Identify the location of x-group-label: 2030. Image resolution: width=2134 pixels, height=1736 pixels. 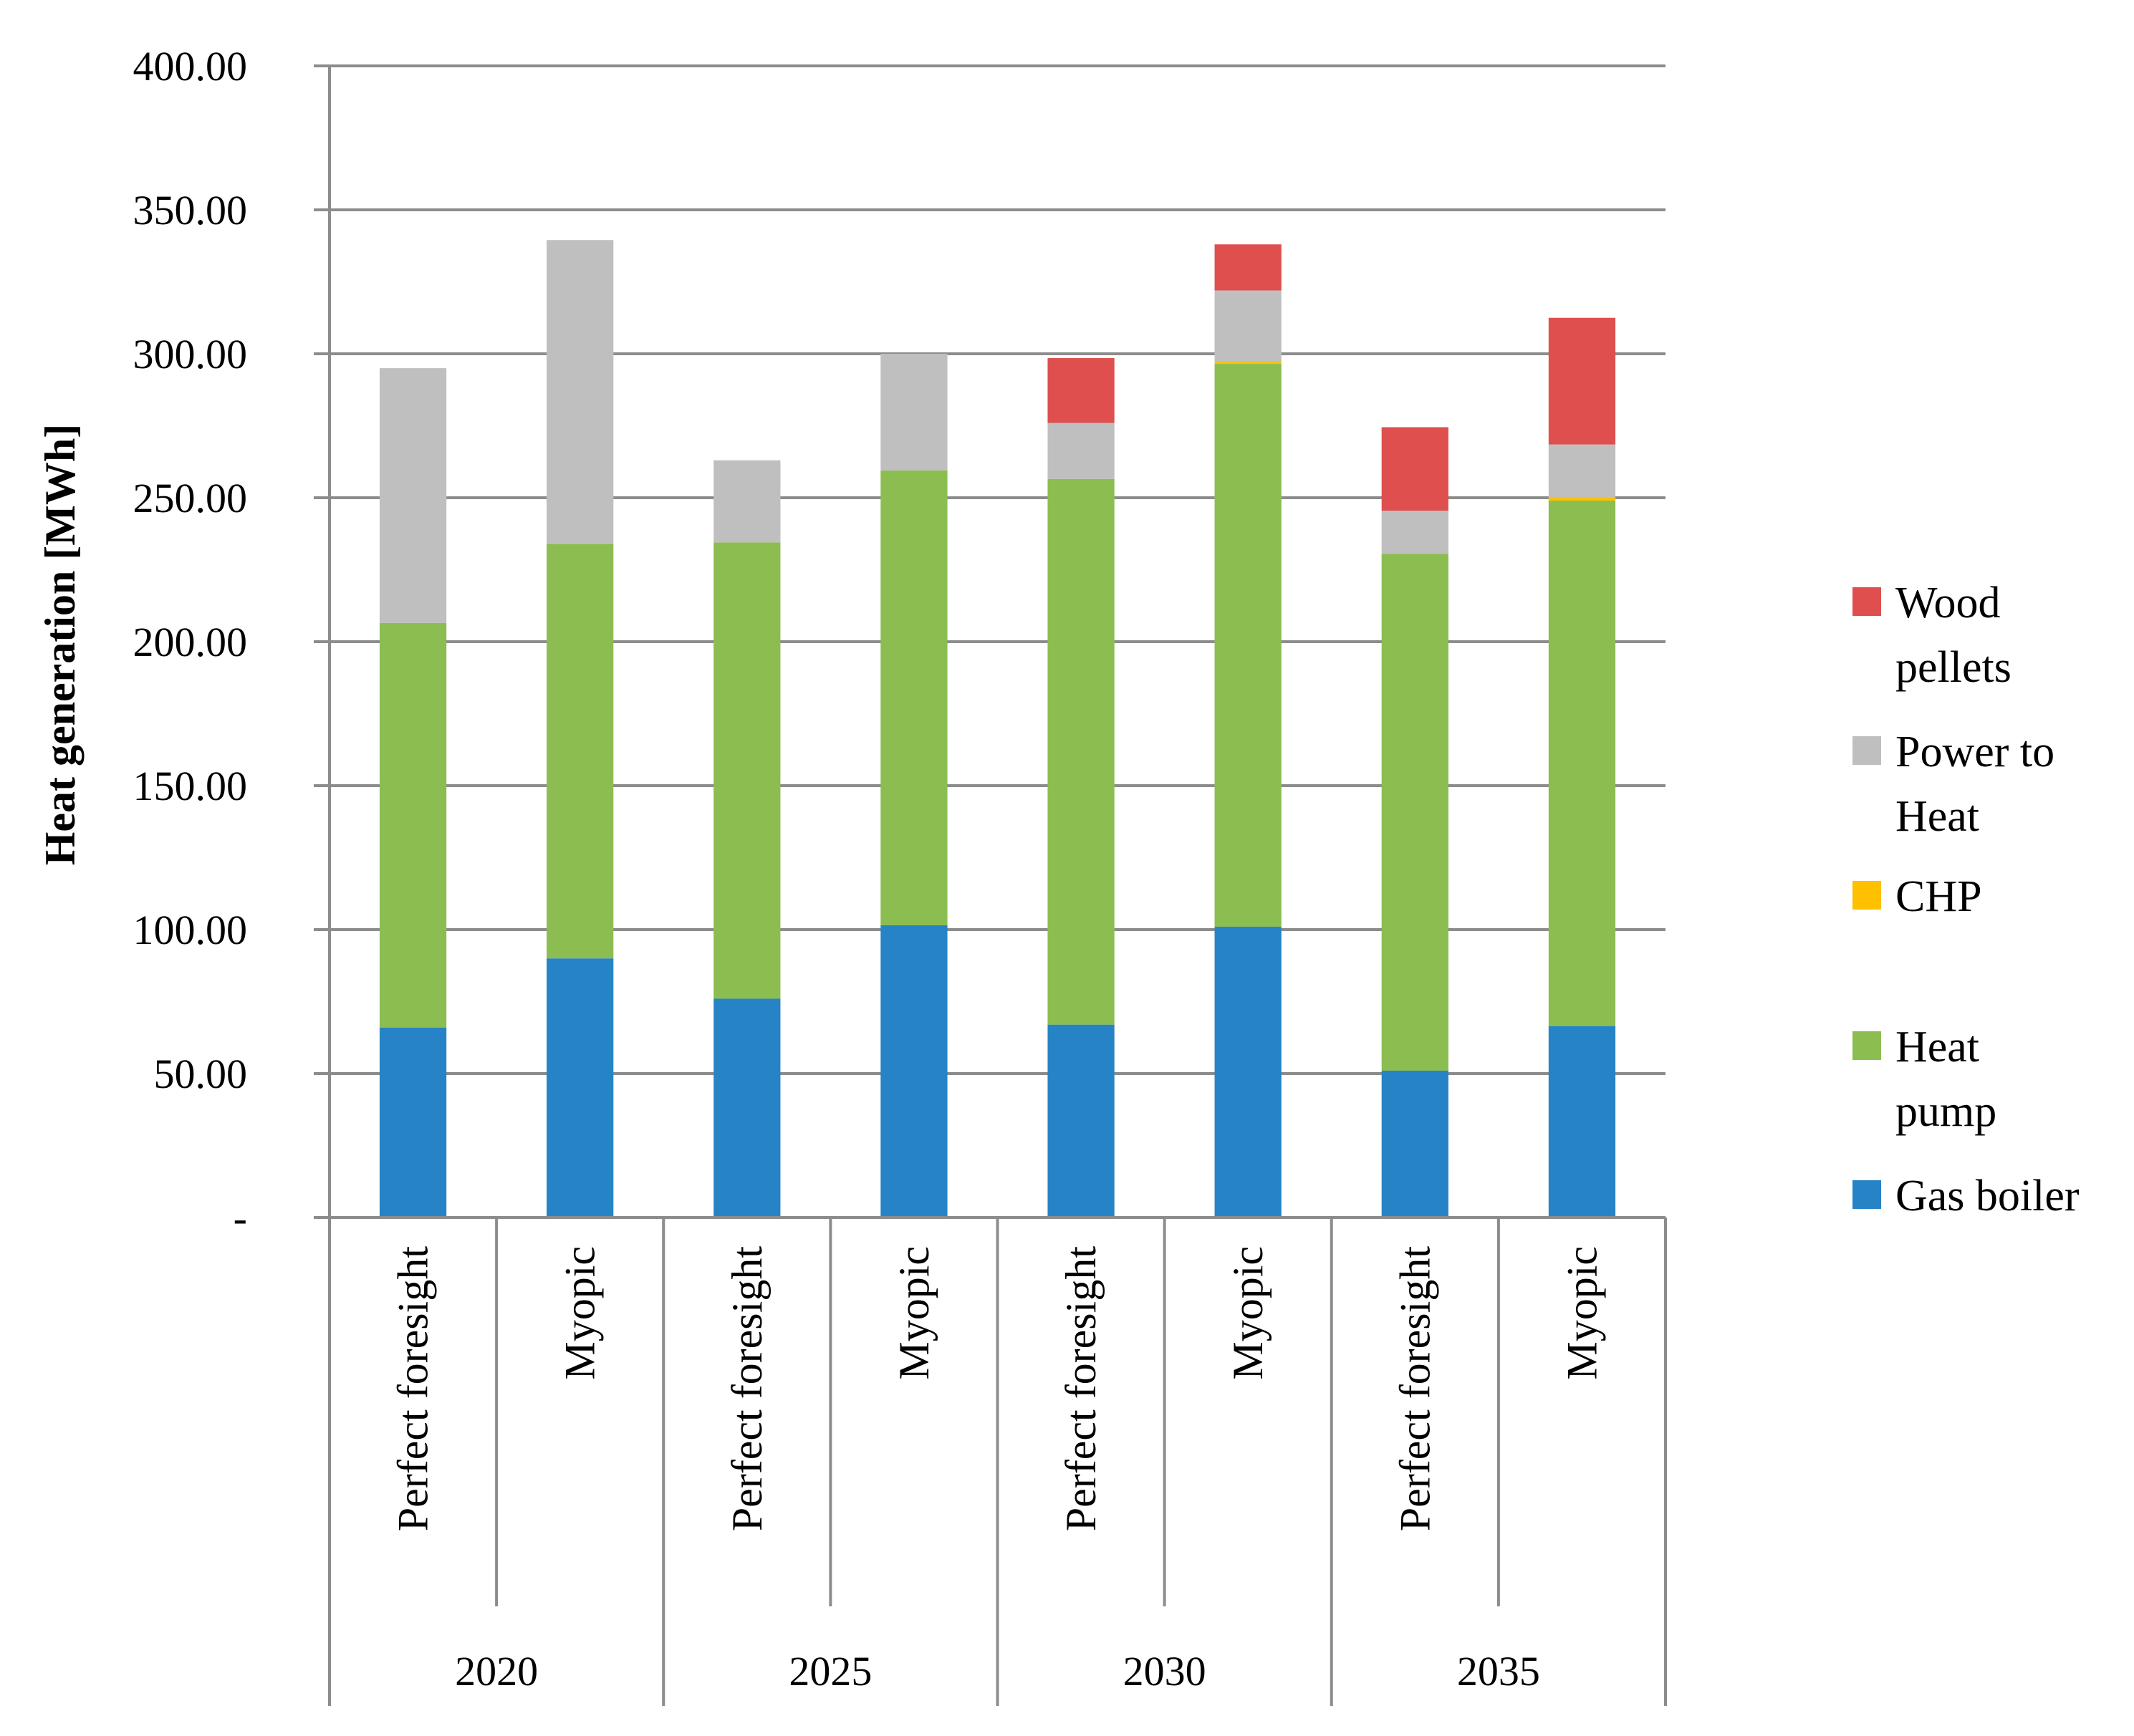
(1164, 1671).